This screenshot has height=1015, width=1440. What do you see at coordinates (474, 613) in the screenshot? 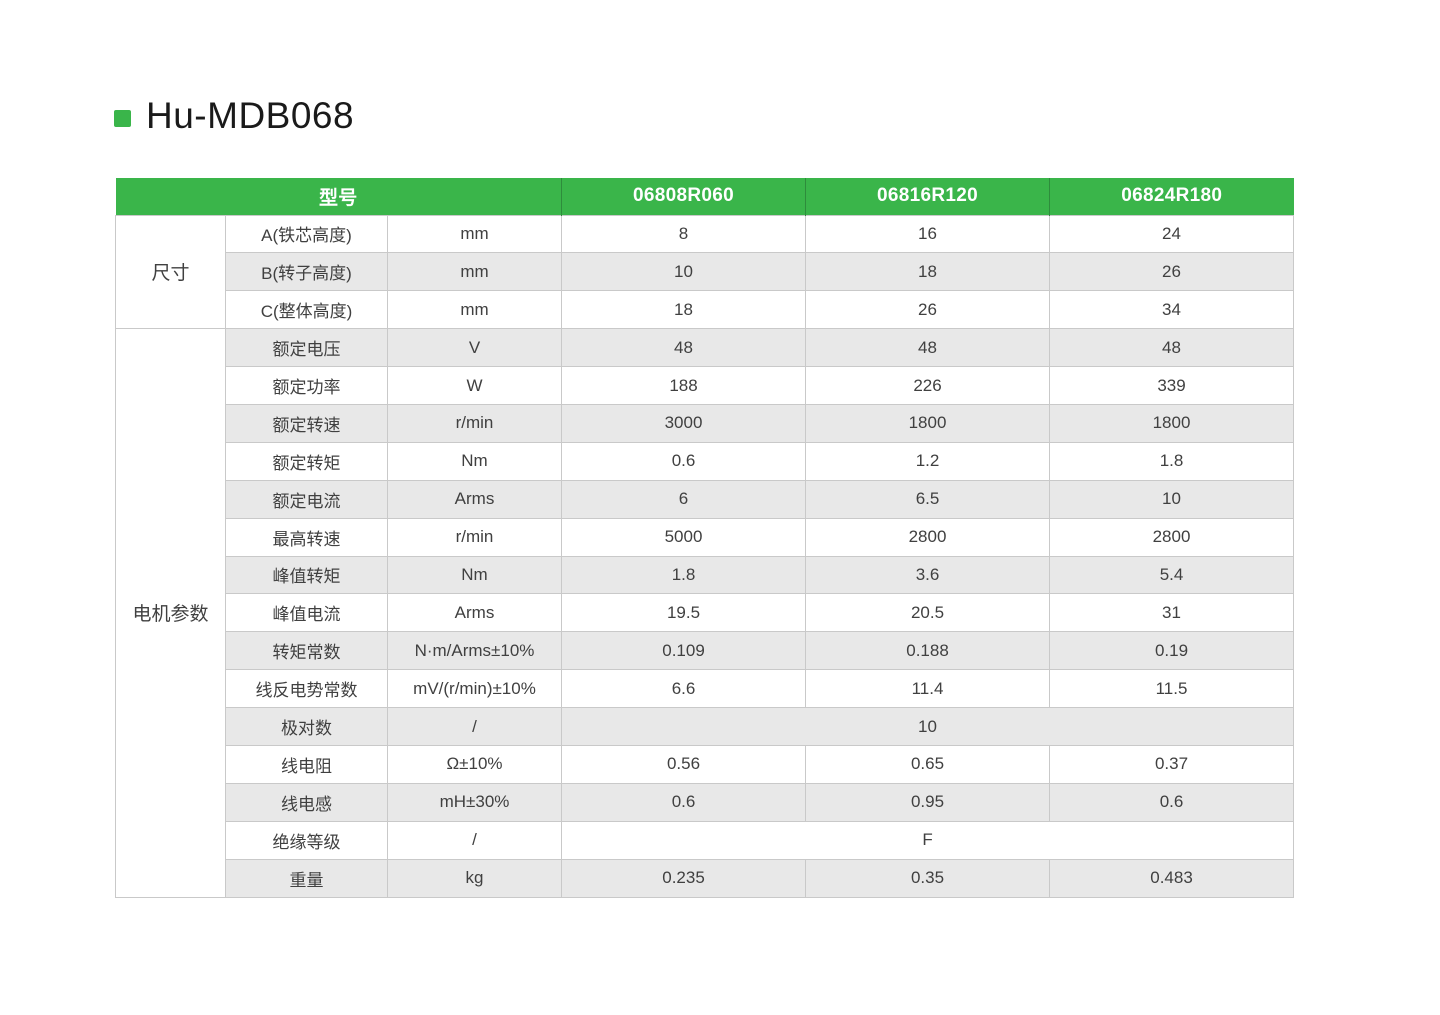
I see `unit-cell: Arms` at bounding box center [474, 613].